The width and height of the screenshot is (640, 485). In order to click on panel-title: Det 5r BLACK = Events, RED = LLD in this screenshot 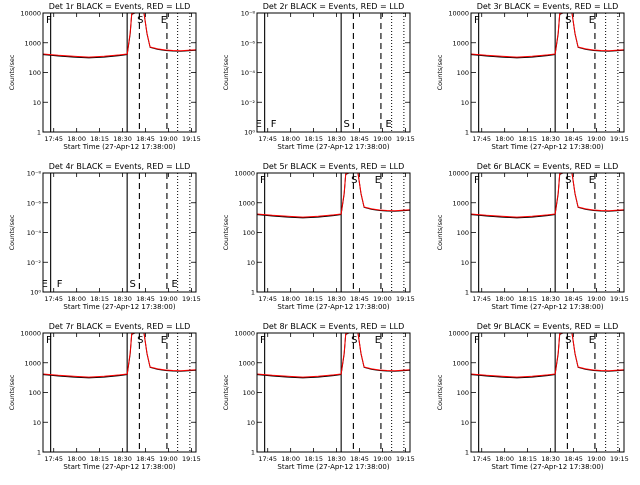, I will do `click(334, 166)`.